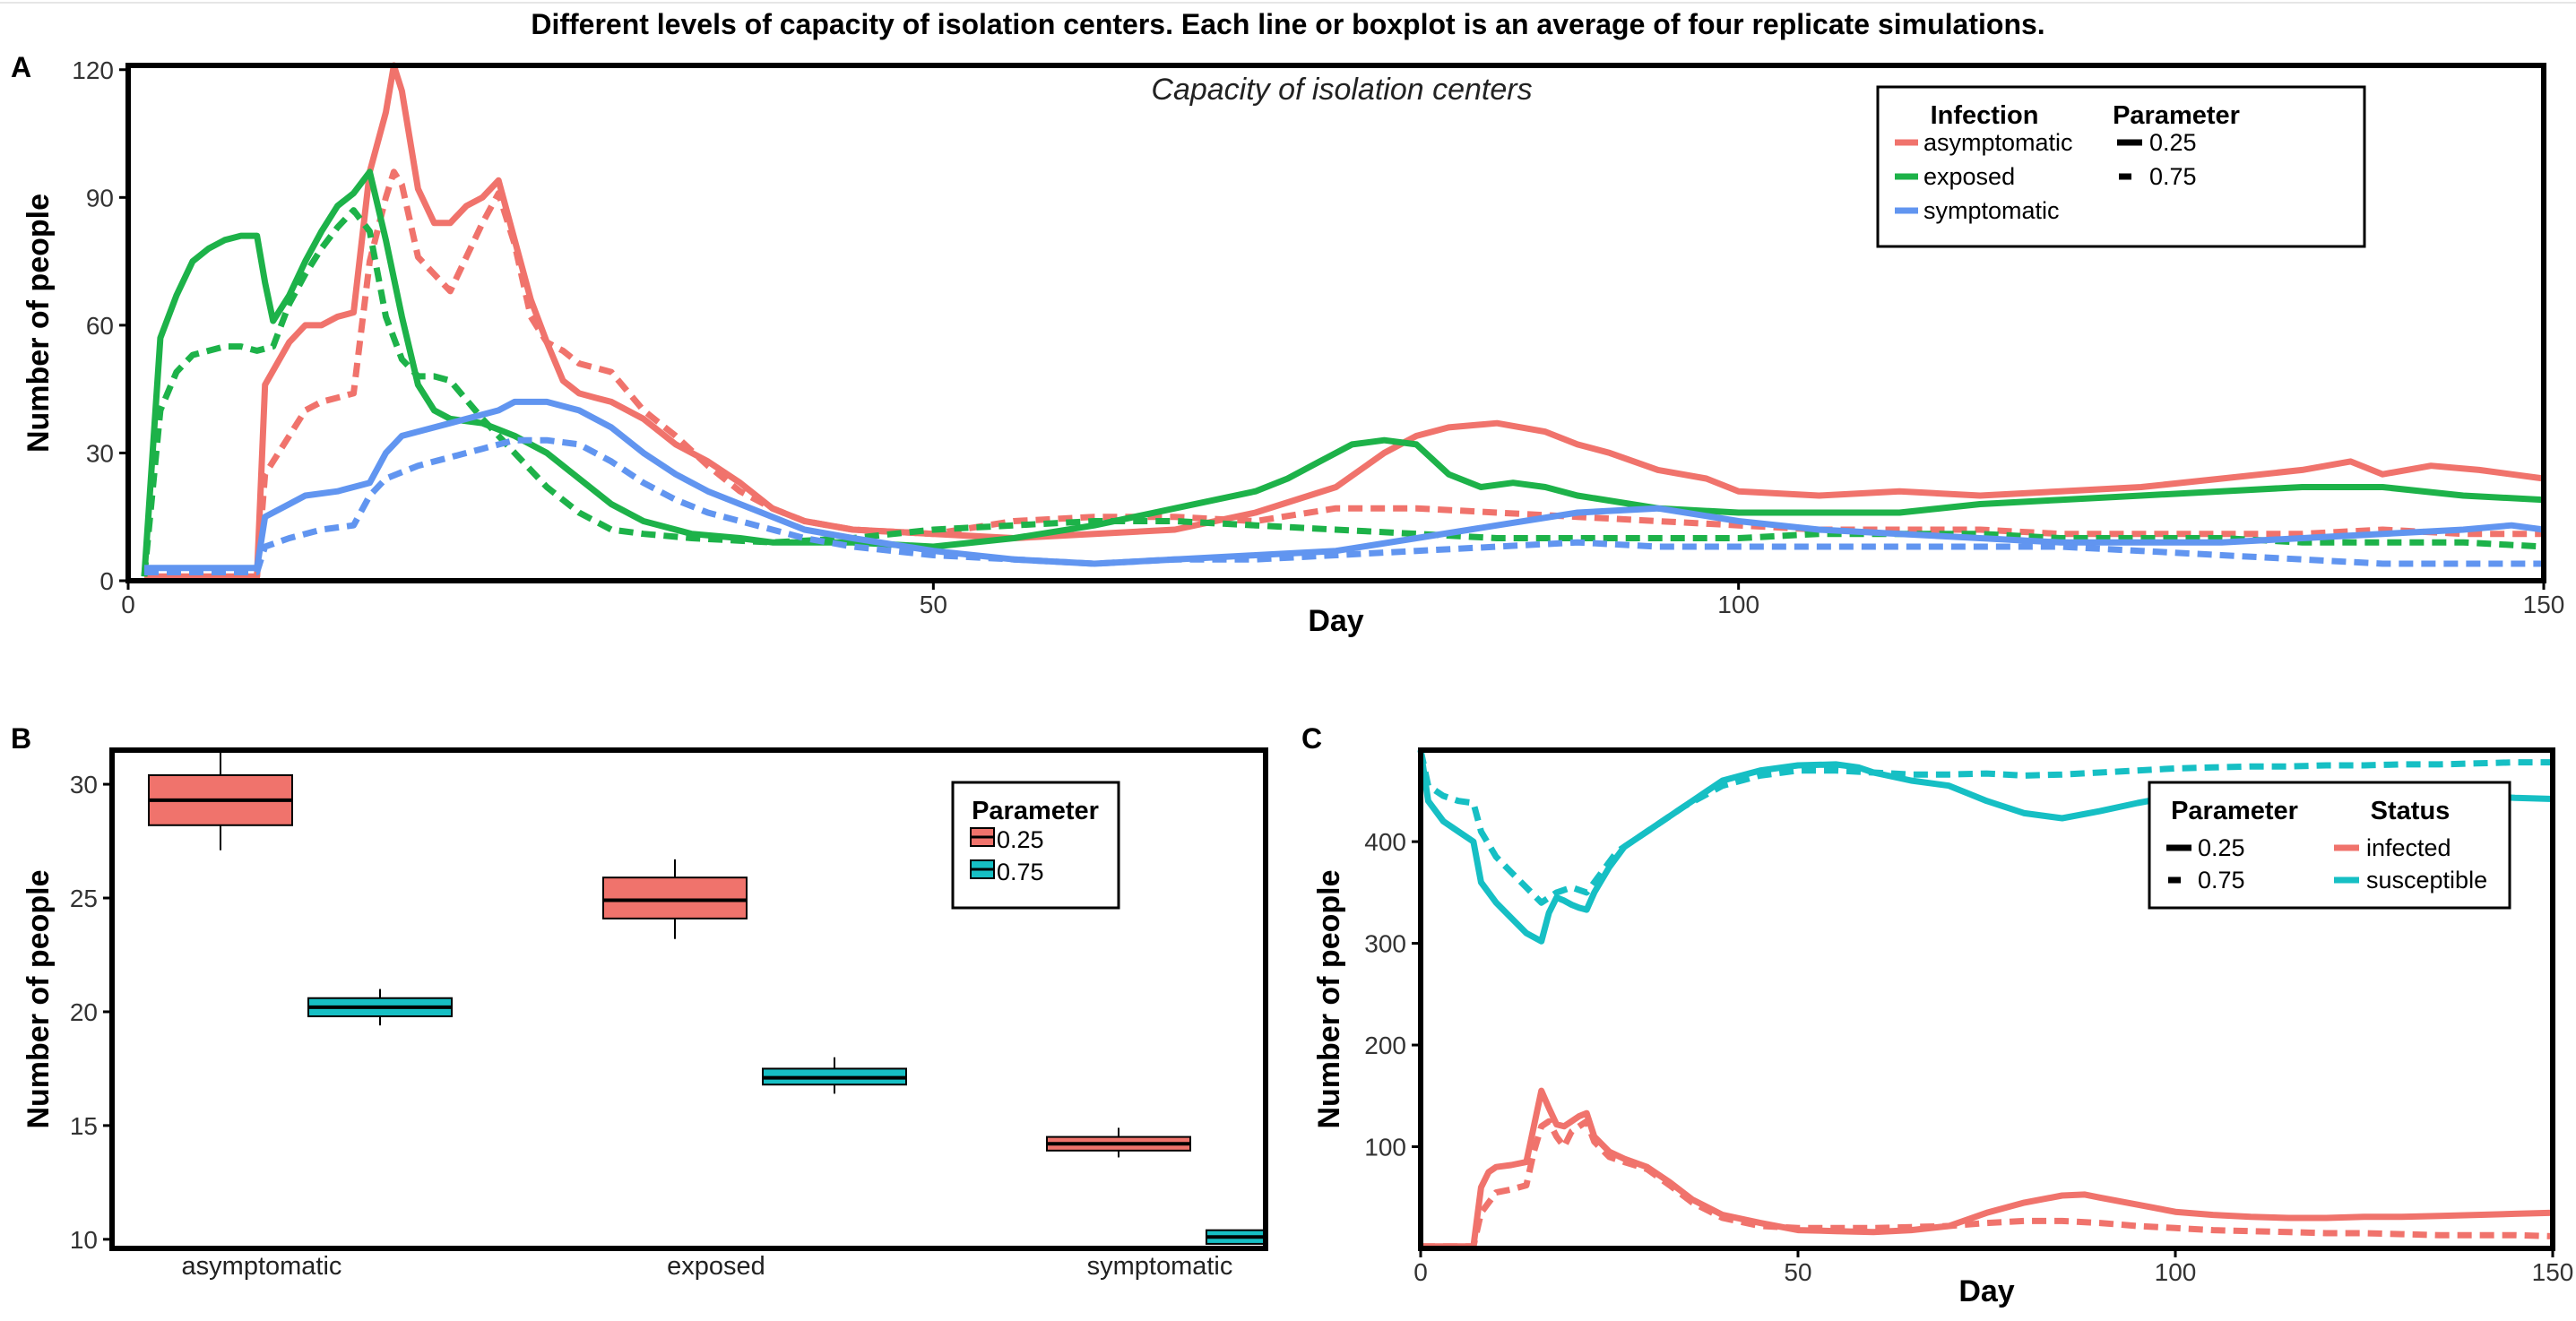 This screenshot has width=2576, height=1321. Describe the element at coordinates (1385, 944) in the screenshot. I see `y-tick-label: 300` at that location.